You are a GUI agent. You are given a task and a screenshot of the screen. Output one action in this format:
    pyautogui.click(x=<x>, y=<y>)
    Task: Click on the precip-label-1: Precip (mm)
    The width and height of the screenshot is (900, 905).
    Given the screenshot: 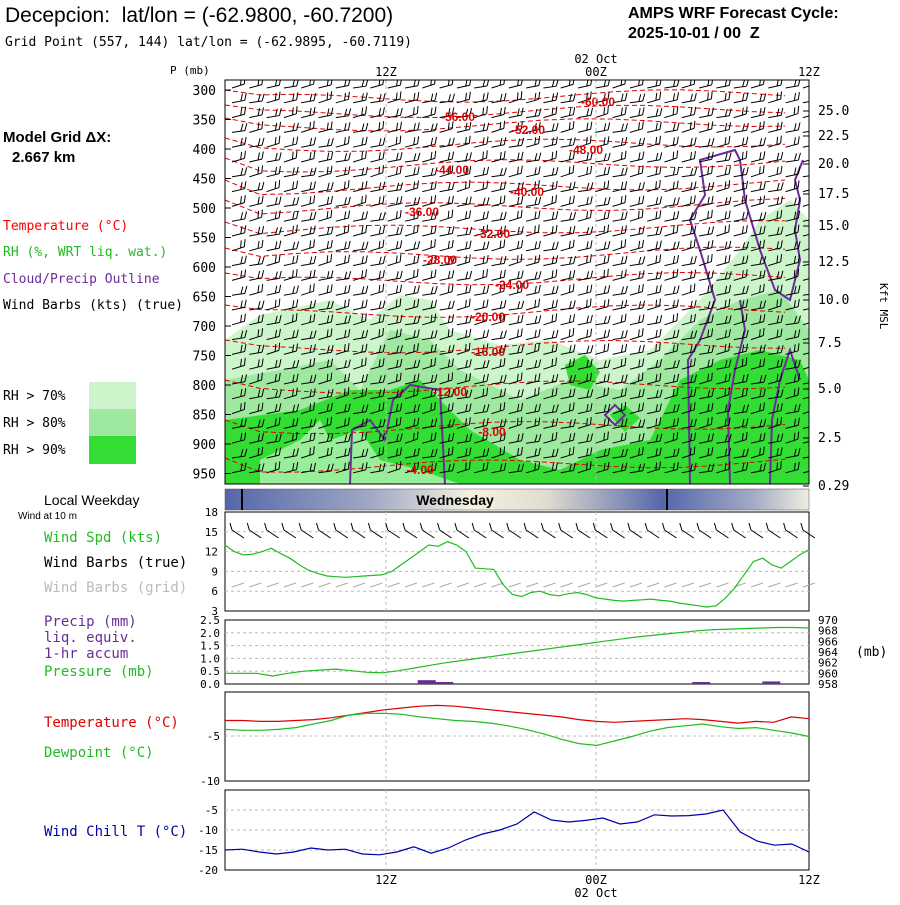 What is the action you would take?
    pyautogui.click(x=90, y=622)
    